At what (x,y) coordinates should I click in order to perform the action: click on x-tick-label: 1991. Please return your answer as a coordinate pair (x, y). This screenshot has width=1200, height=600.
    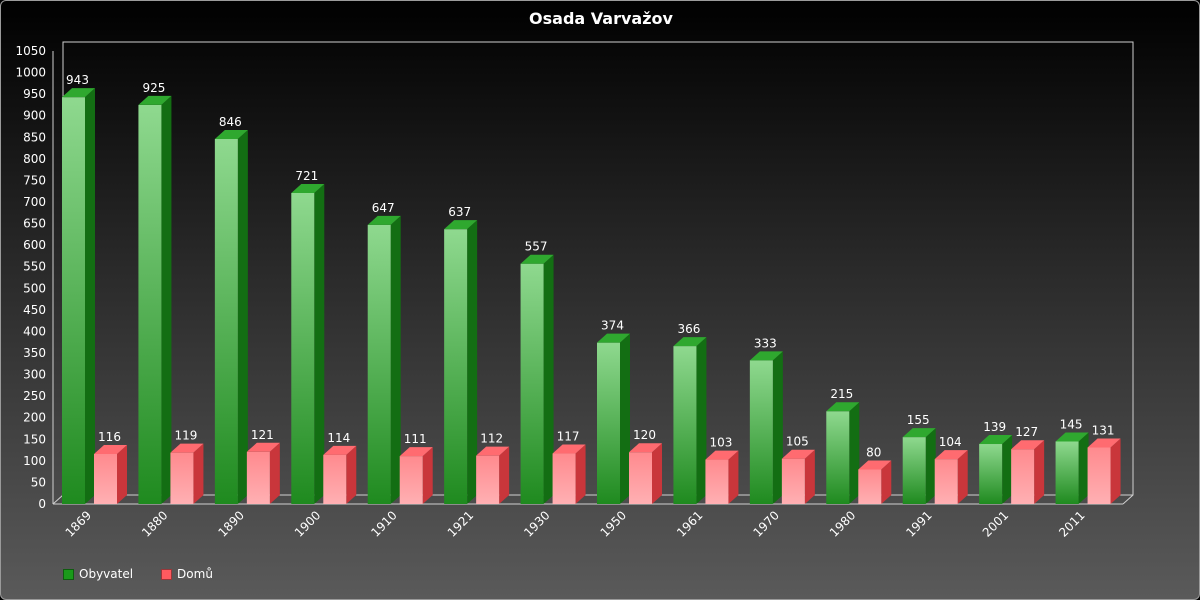
    Looking at the image, I should click on (918, 523).